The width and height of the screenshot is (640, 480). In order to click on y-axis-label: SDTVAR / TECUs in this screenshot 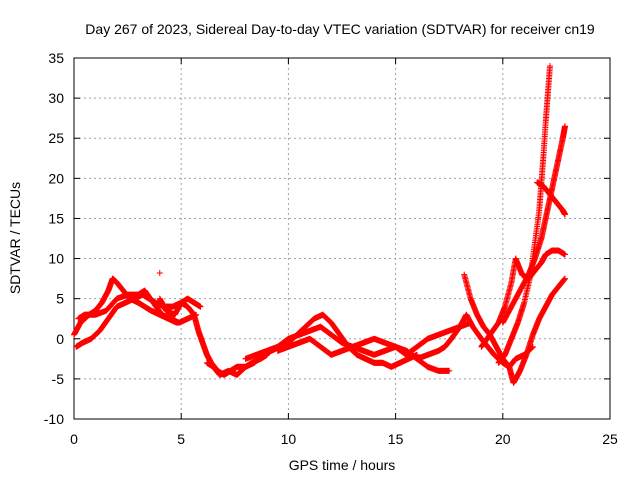, I will do `click(15, 238)`.